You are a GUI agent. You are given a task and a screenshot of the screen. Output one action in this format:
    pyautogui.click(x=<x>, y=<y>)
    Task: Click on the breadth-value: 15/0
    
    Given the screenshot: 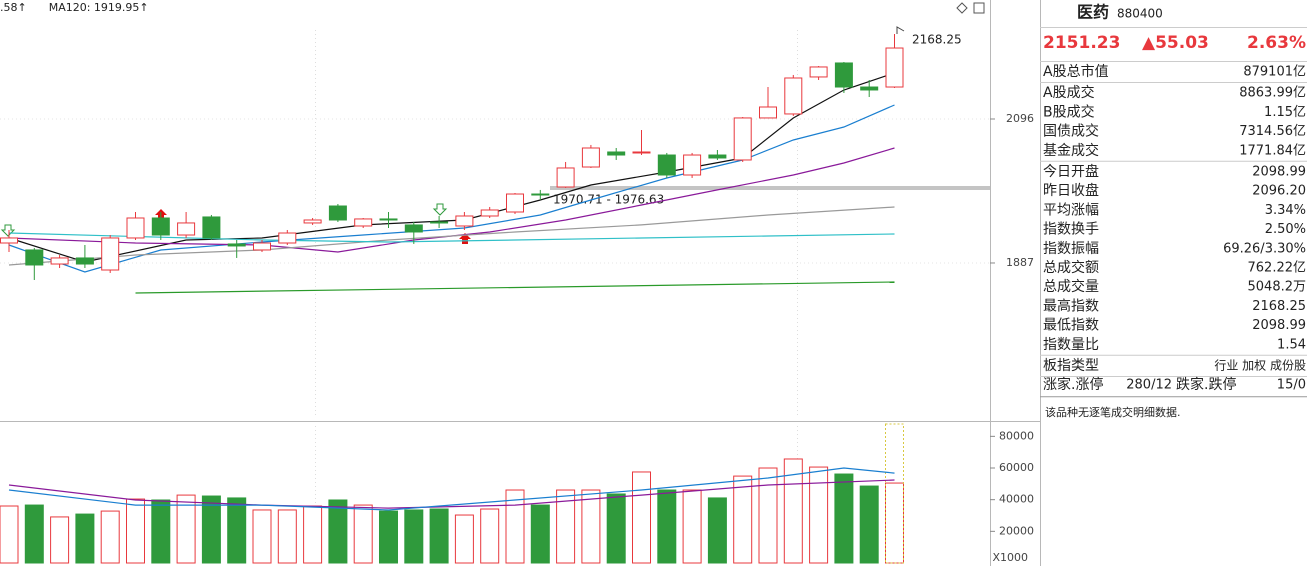 What is the action you would take?
    pyautogui.click(x=1291, y=385)
    